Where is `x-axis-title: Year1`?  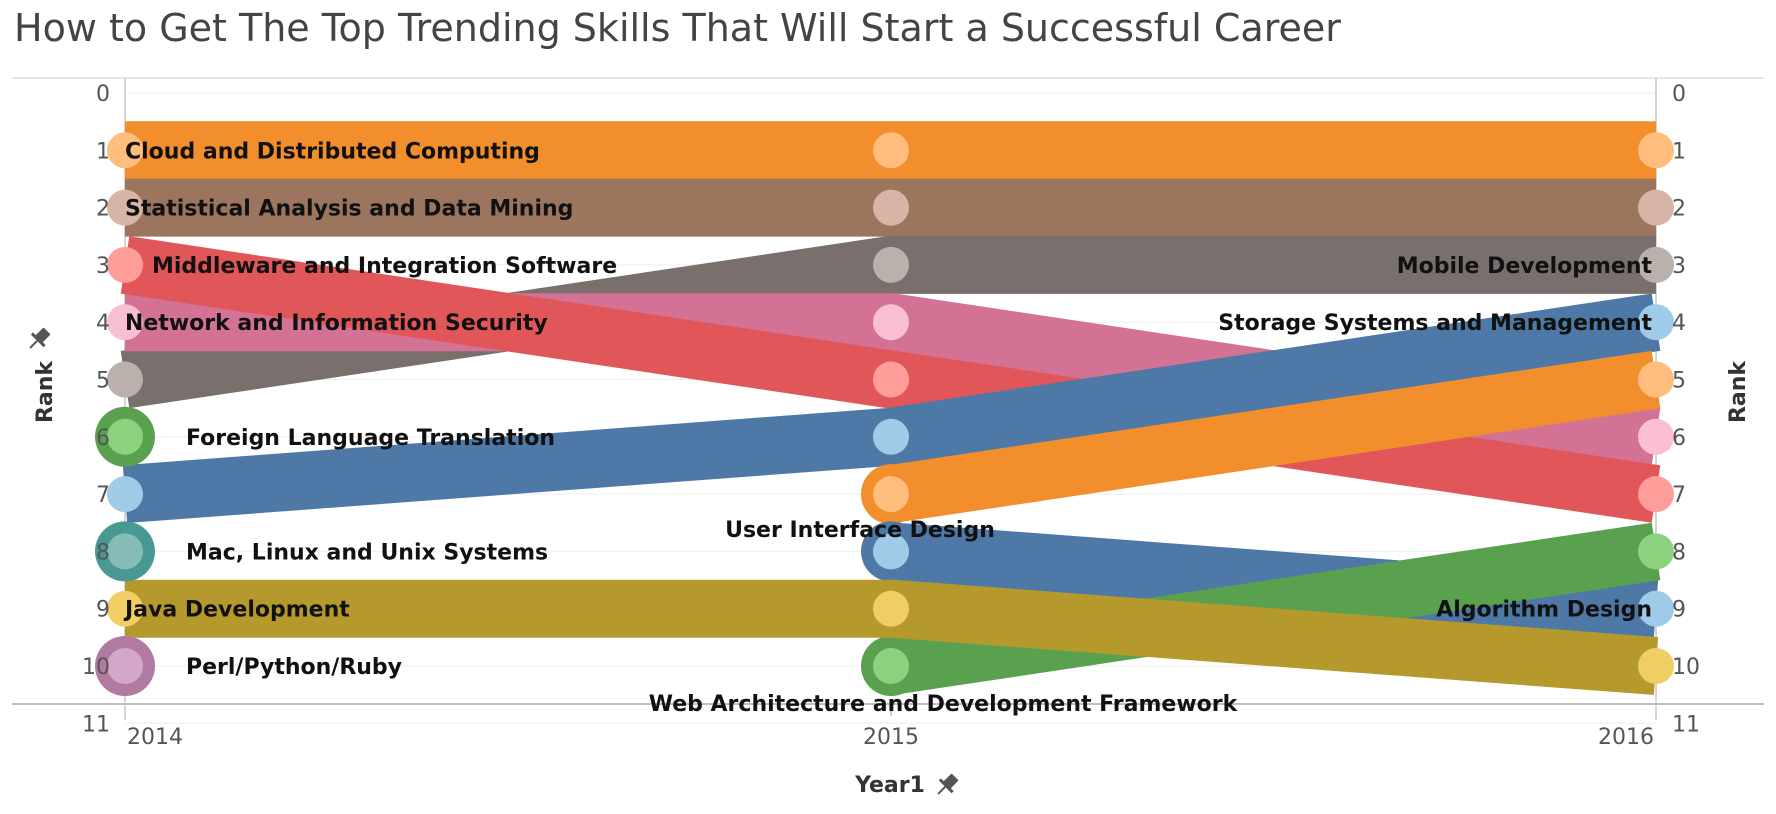
x-axis-title: Year1 is located at coordinates (889, 785).